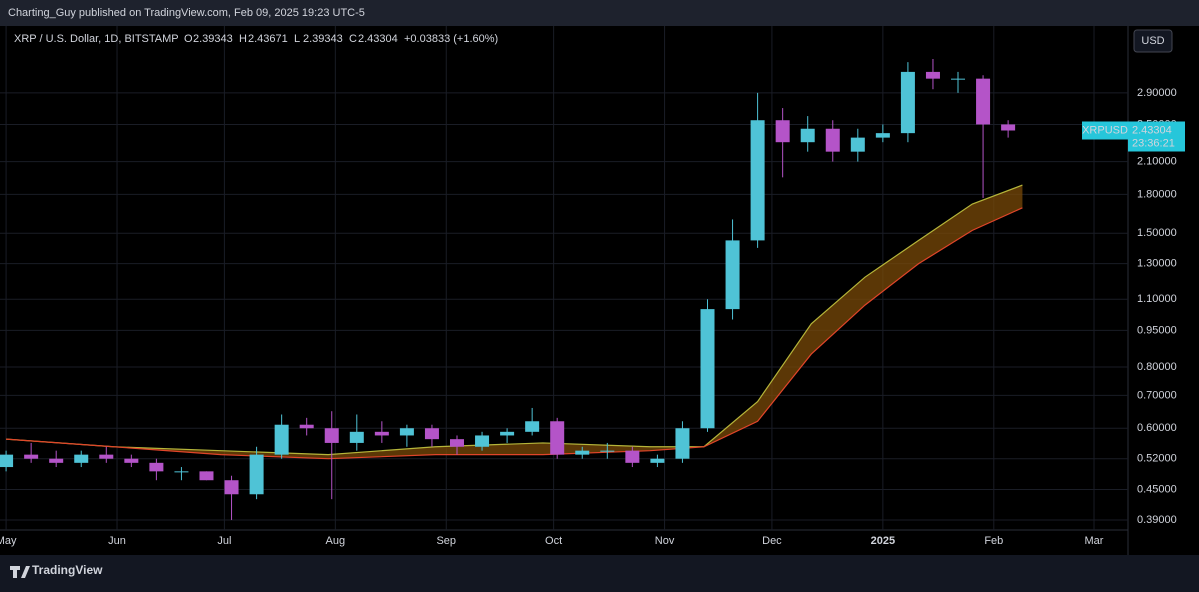 The image size is (1199, 592). What do you see at coordinates (336, 541) in the screenshot?
I see `x-tick-label: Aug` at bounding box center [336, 541].